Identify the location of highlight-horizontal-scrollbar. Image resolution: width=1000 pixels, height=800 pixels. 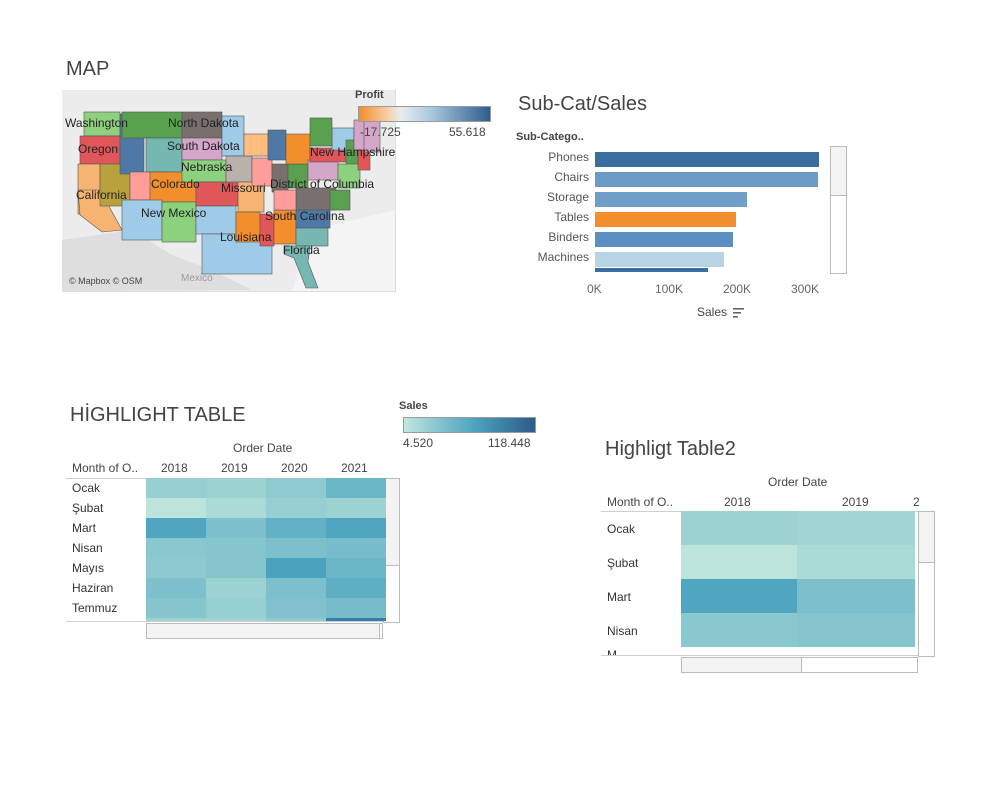
(264, 631).